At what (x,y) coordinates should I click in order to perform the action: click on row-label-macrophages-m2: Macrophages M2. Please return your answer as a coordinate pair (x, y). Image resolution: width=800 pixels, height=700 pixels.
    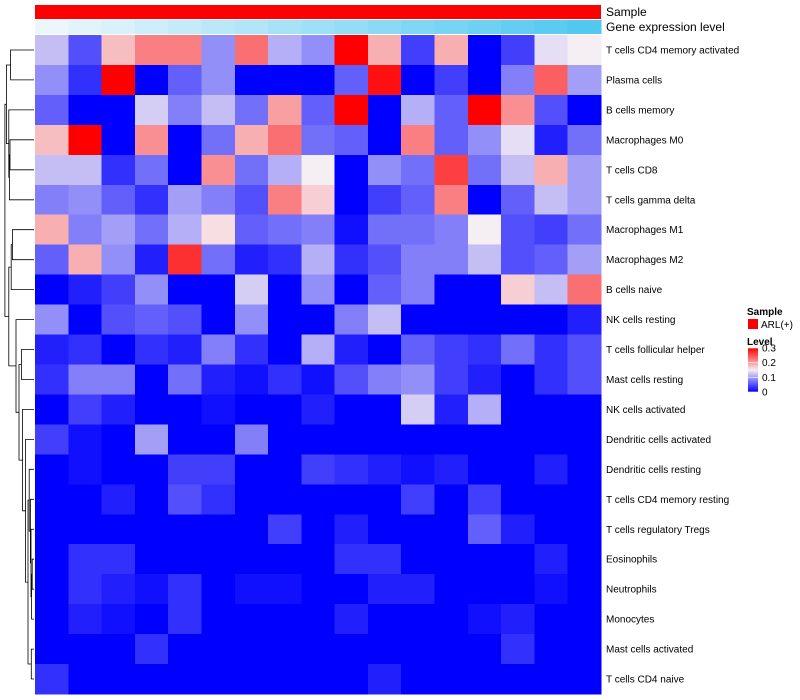
    Looking at the image, I should click on (645, 260).